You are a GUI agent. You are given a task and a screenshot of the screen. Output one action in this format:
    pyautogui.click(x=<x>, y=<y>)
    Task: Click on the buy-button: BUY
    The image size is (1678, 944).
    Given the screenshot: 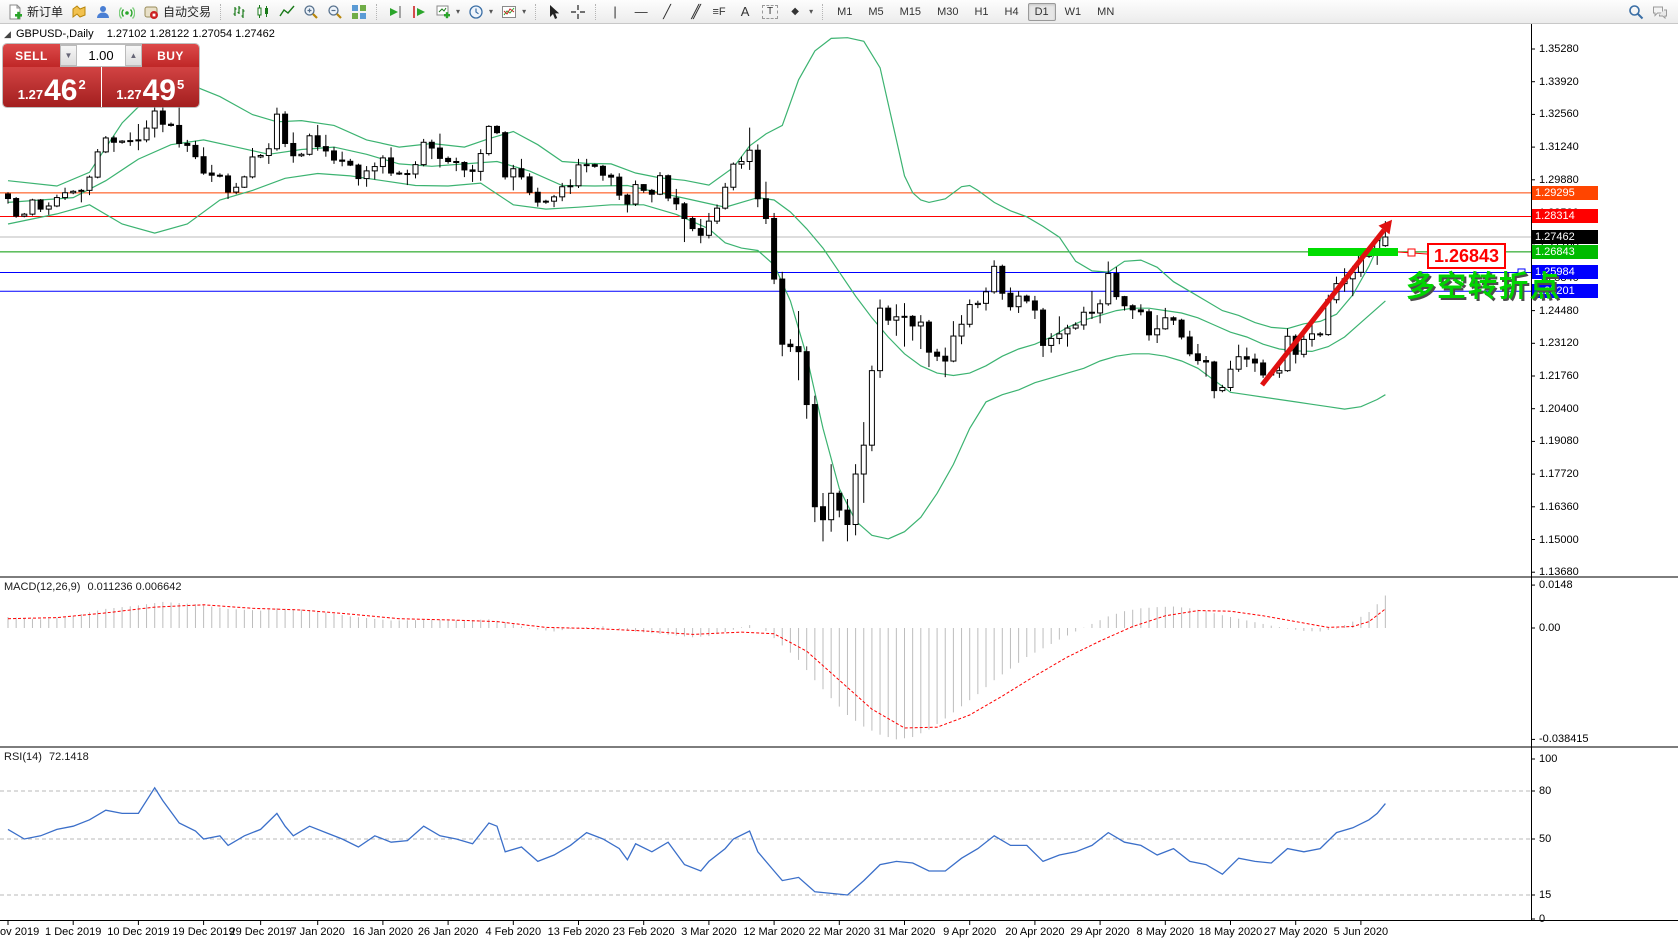 What is the action you would take?
    pyautogui.click(x=170, y=55)
    